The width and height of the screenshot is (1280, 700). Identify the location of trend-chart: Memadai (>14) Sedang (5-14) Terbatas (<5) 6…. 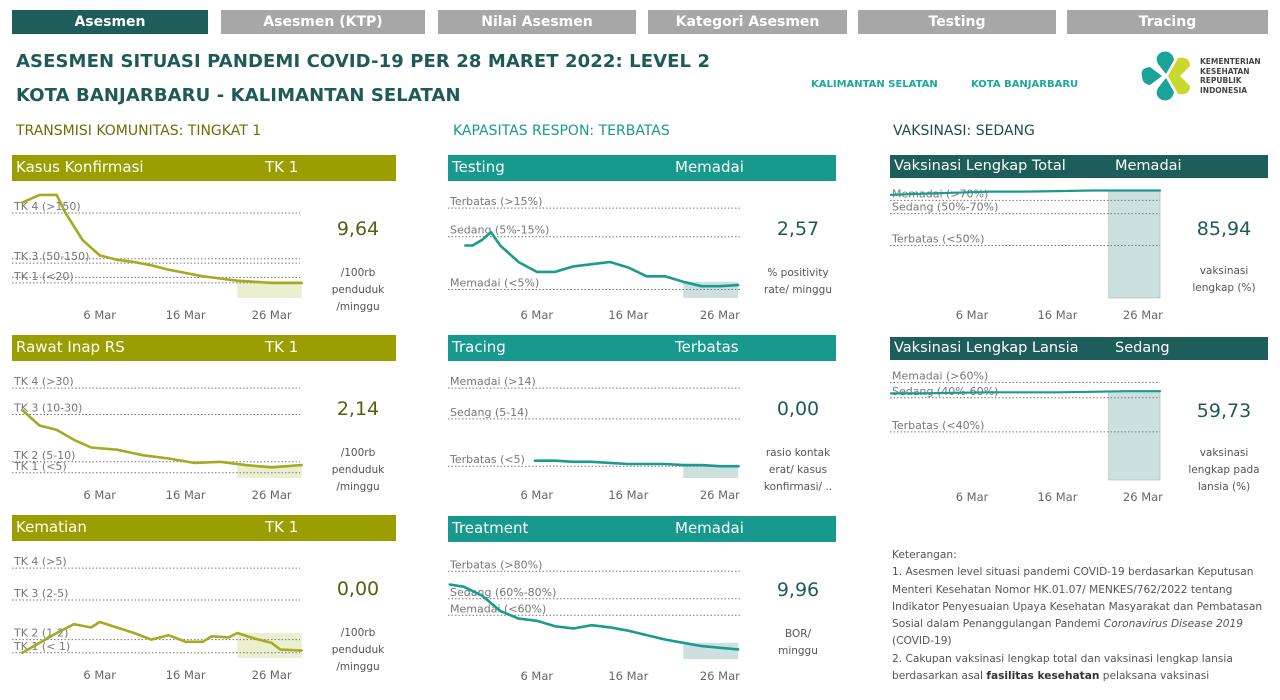
(594, 438).